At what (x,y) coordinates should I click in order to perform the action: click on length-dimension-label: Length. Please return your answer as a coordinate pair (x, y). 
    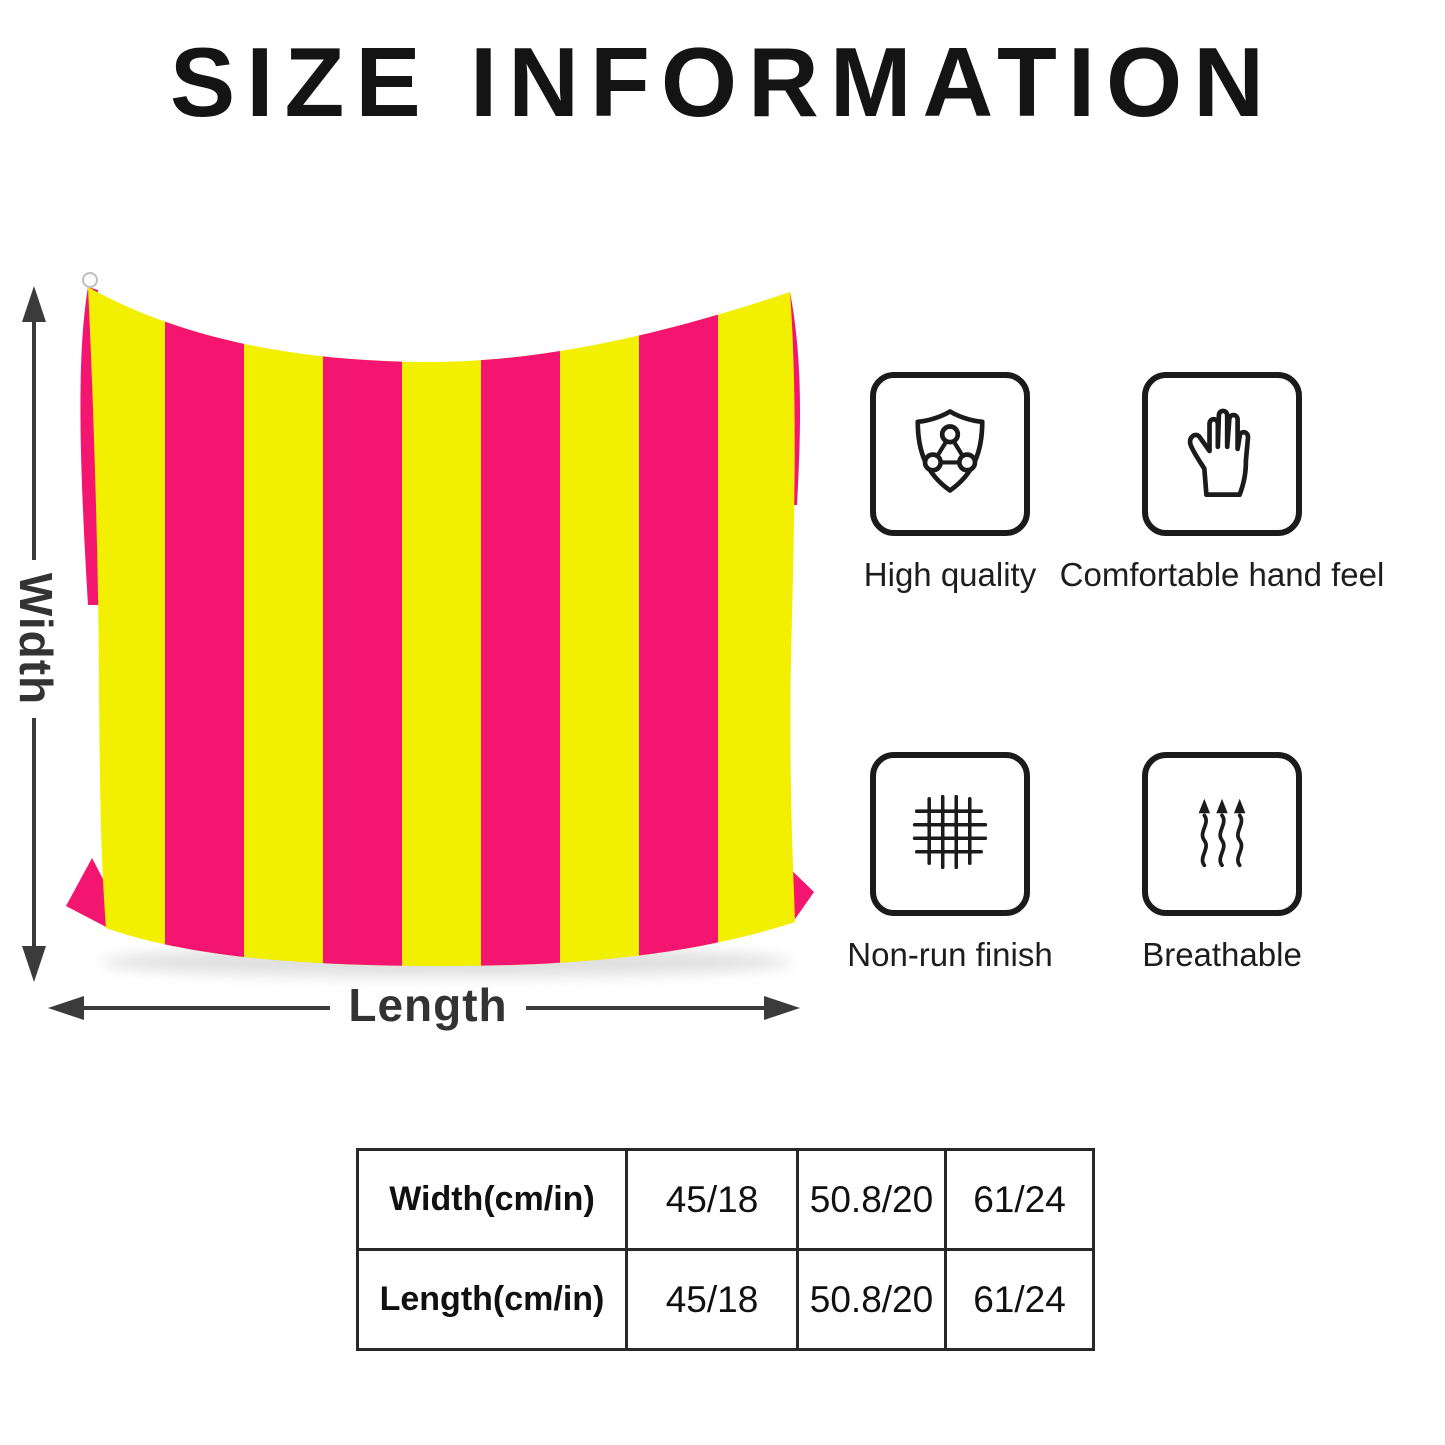
    Looking at the image, I should click on (428, 1005).